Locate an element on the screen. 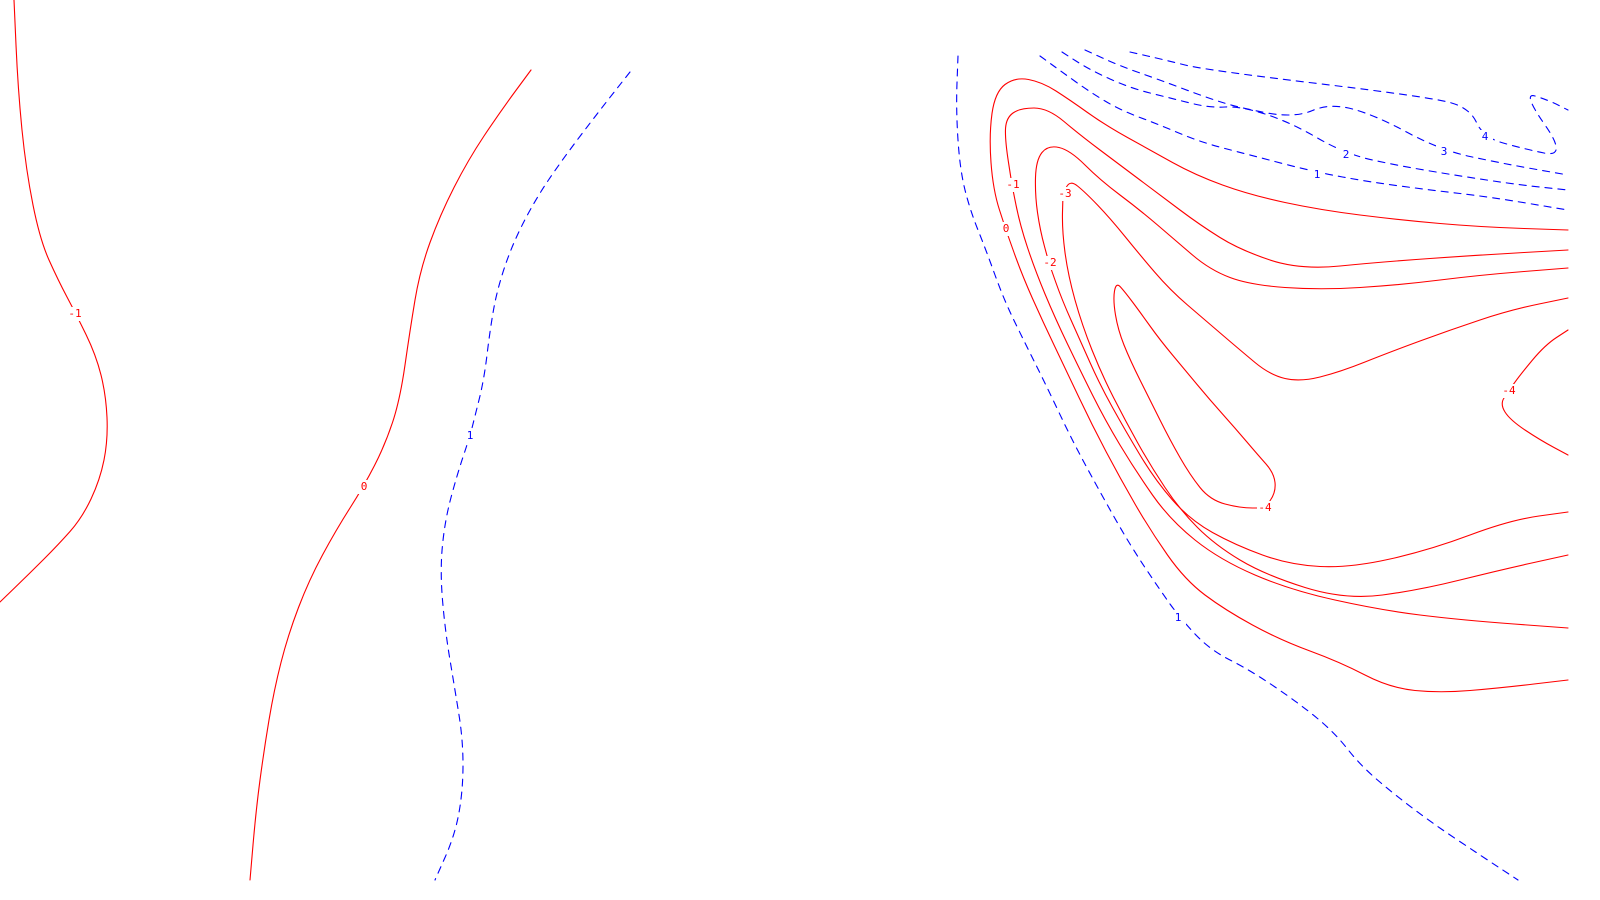  contour-label-bg-right-neg4-lower is located at coordinates (1265, 508).